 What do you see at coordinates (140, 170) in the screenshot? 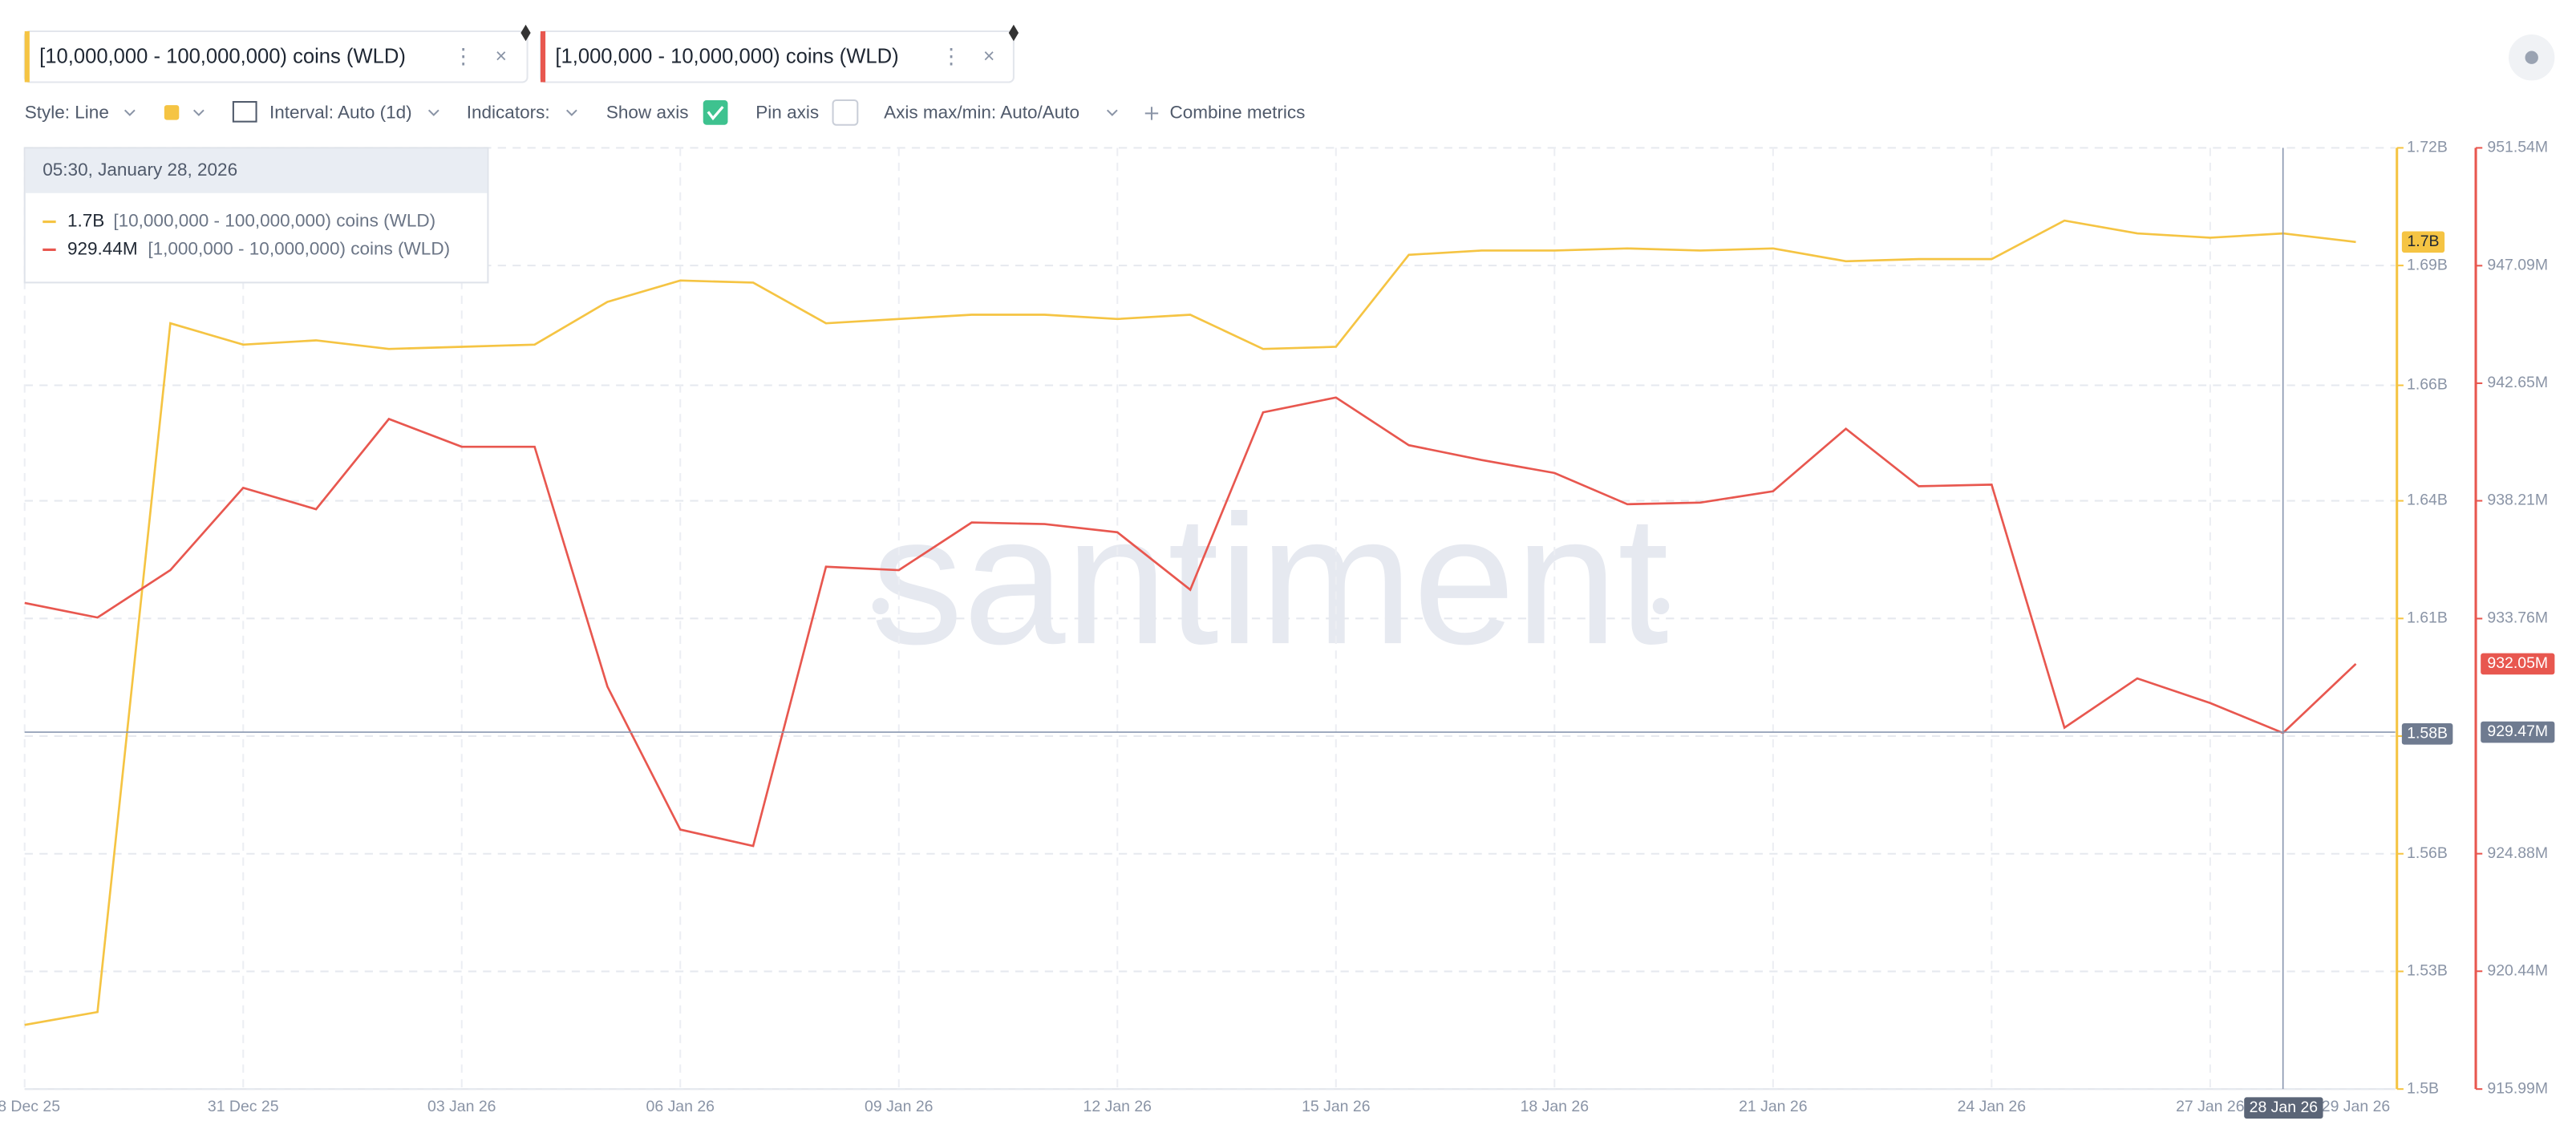
I see `tooltip-title: 05:30, January 28, 2026` at bounding box center [140, 170].